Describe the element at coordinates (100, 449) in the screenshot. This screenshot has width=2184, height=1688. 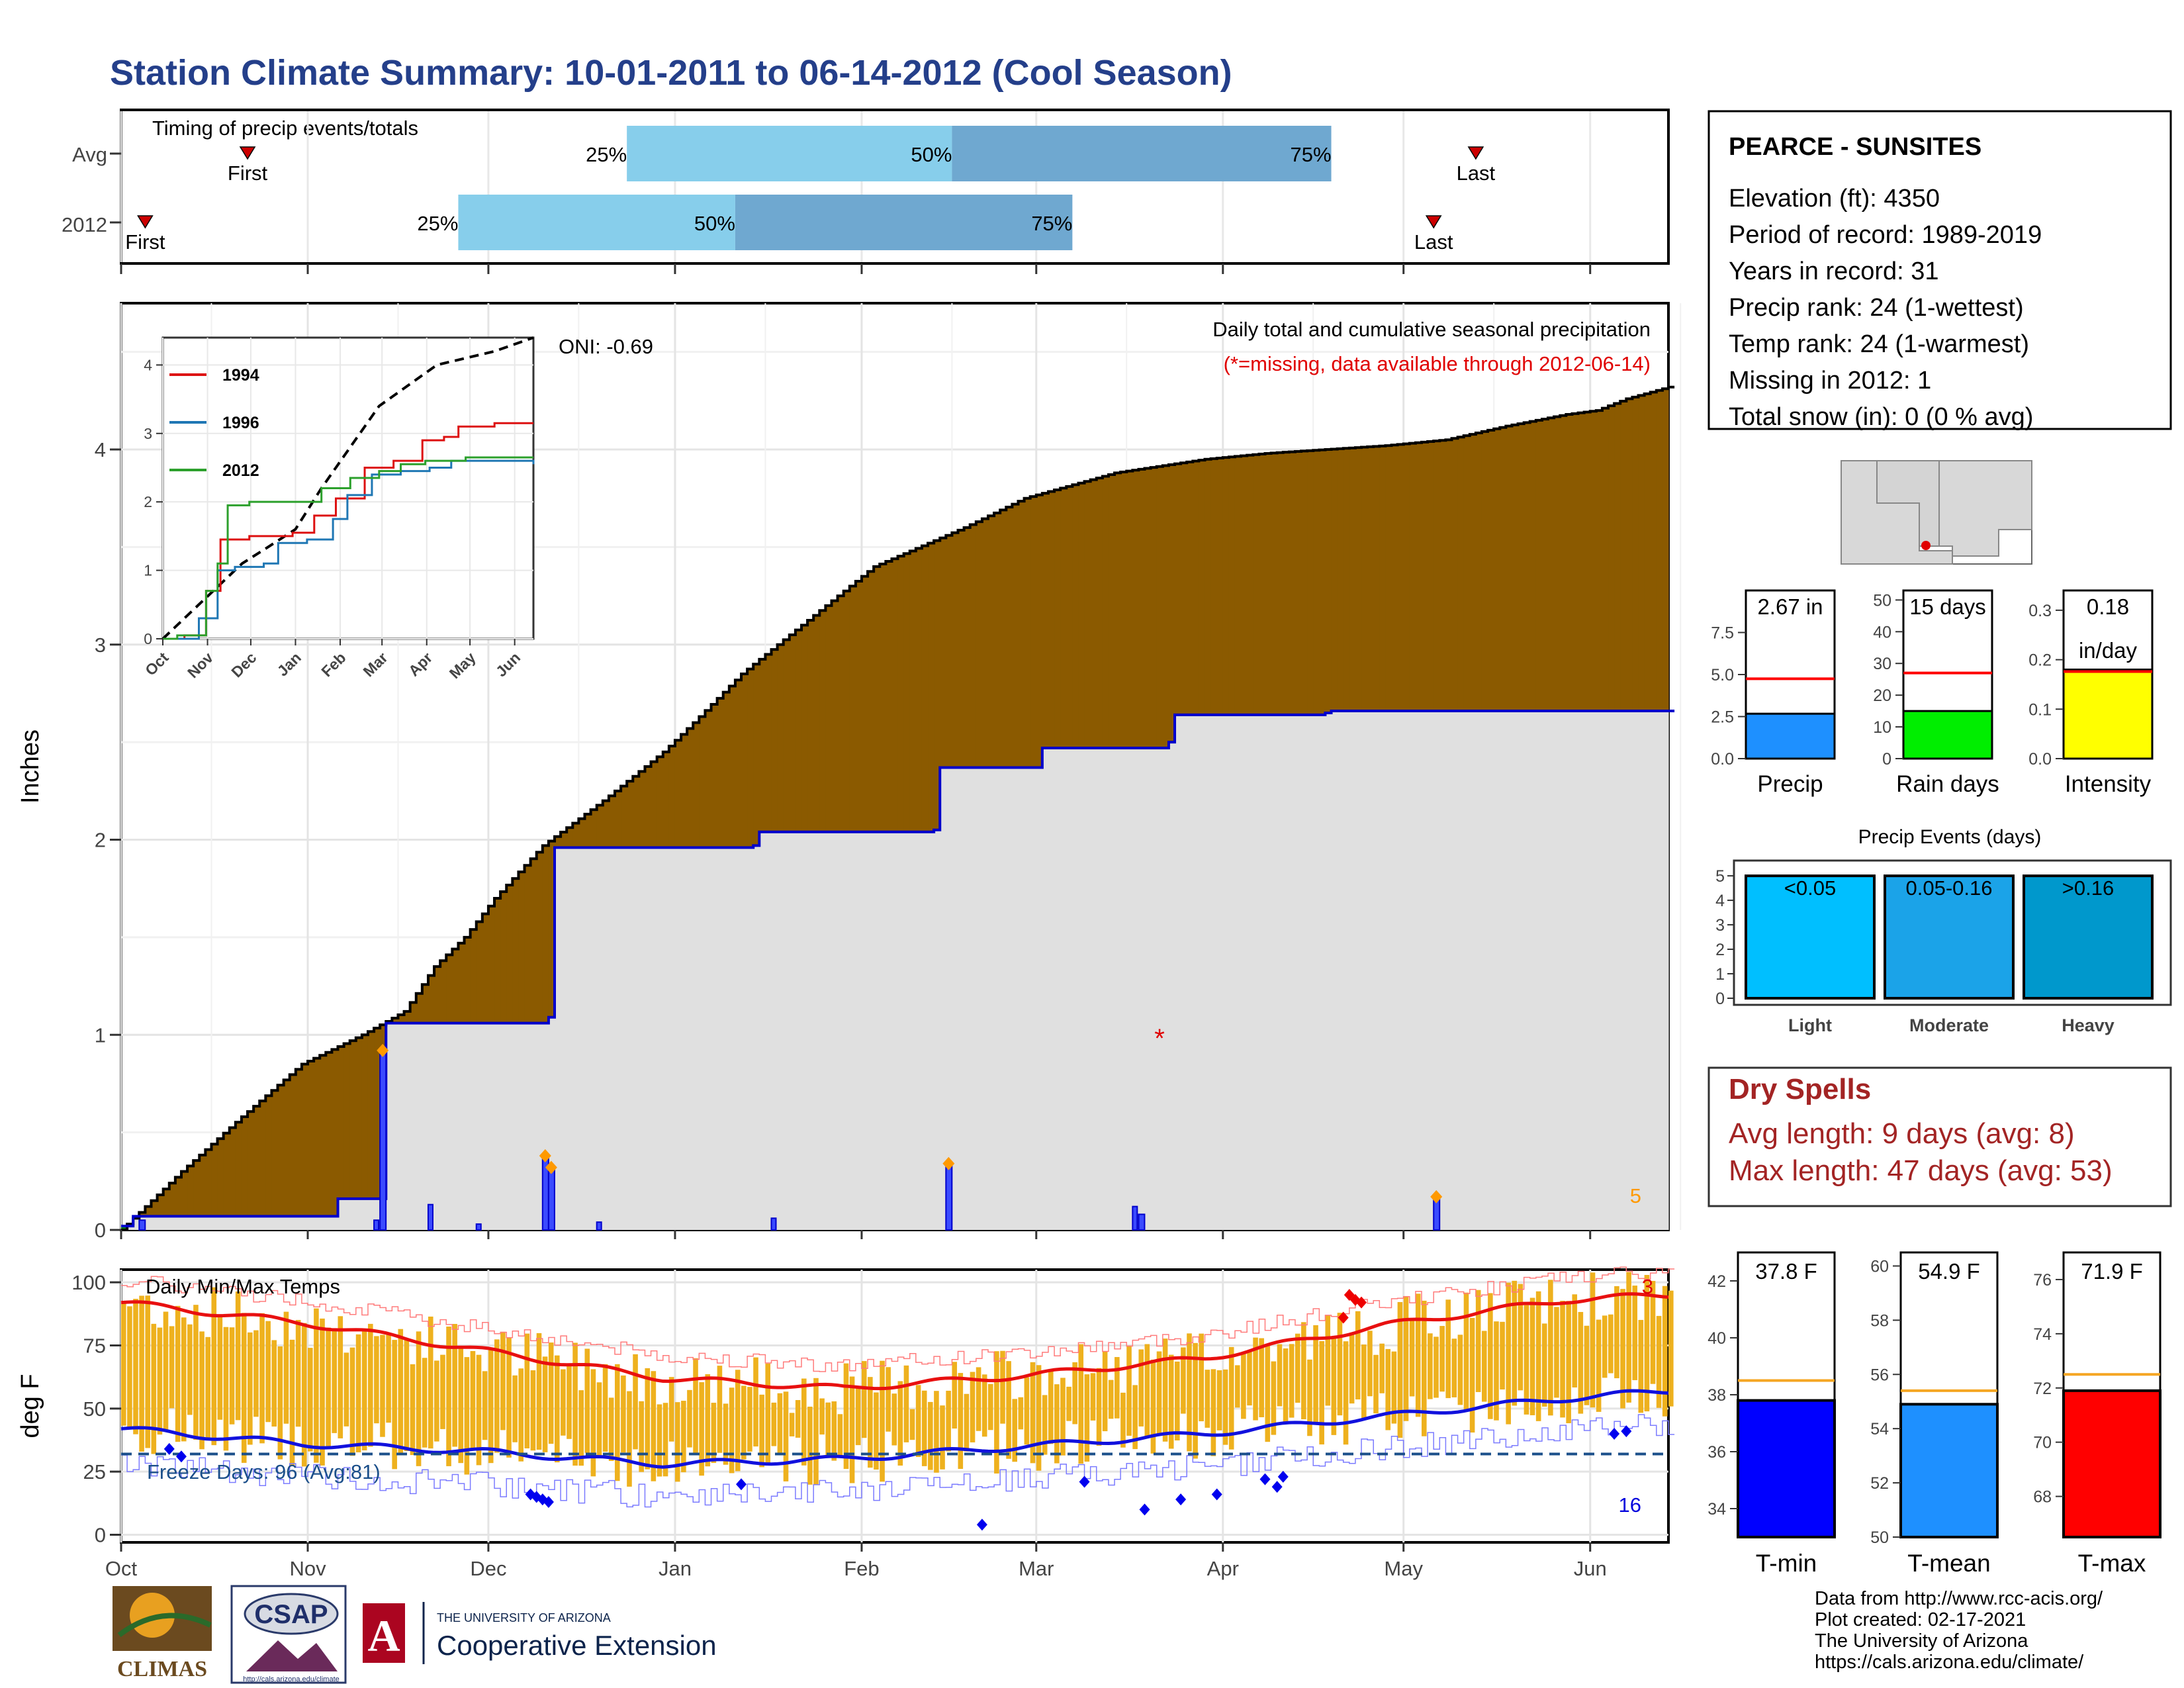
I see `precip-ytick-label: 4` at that location.